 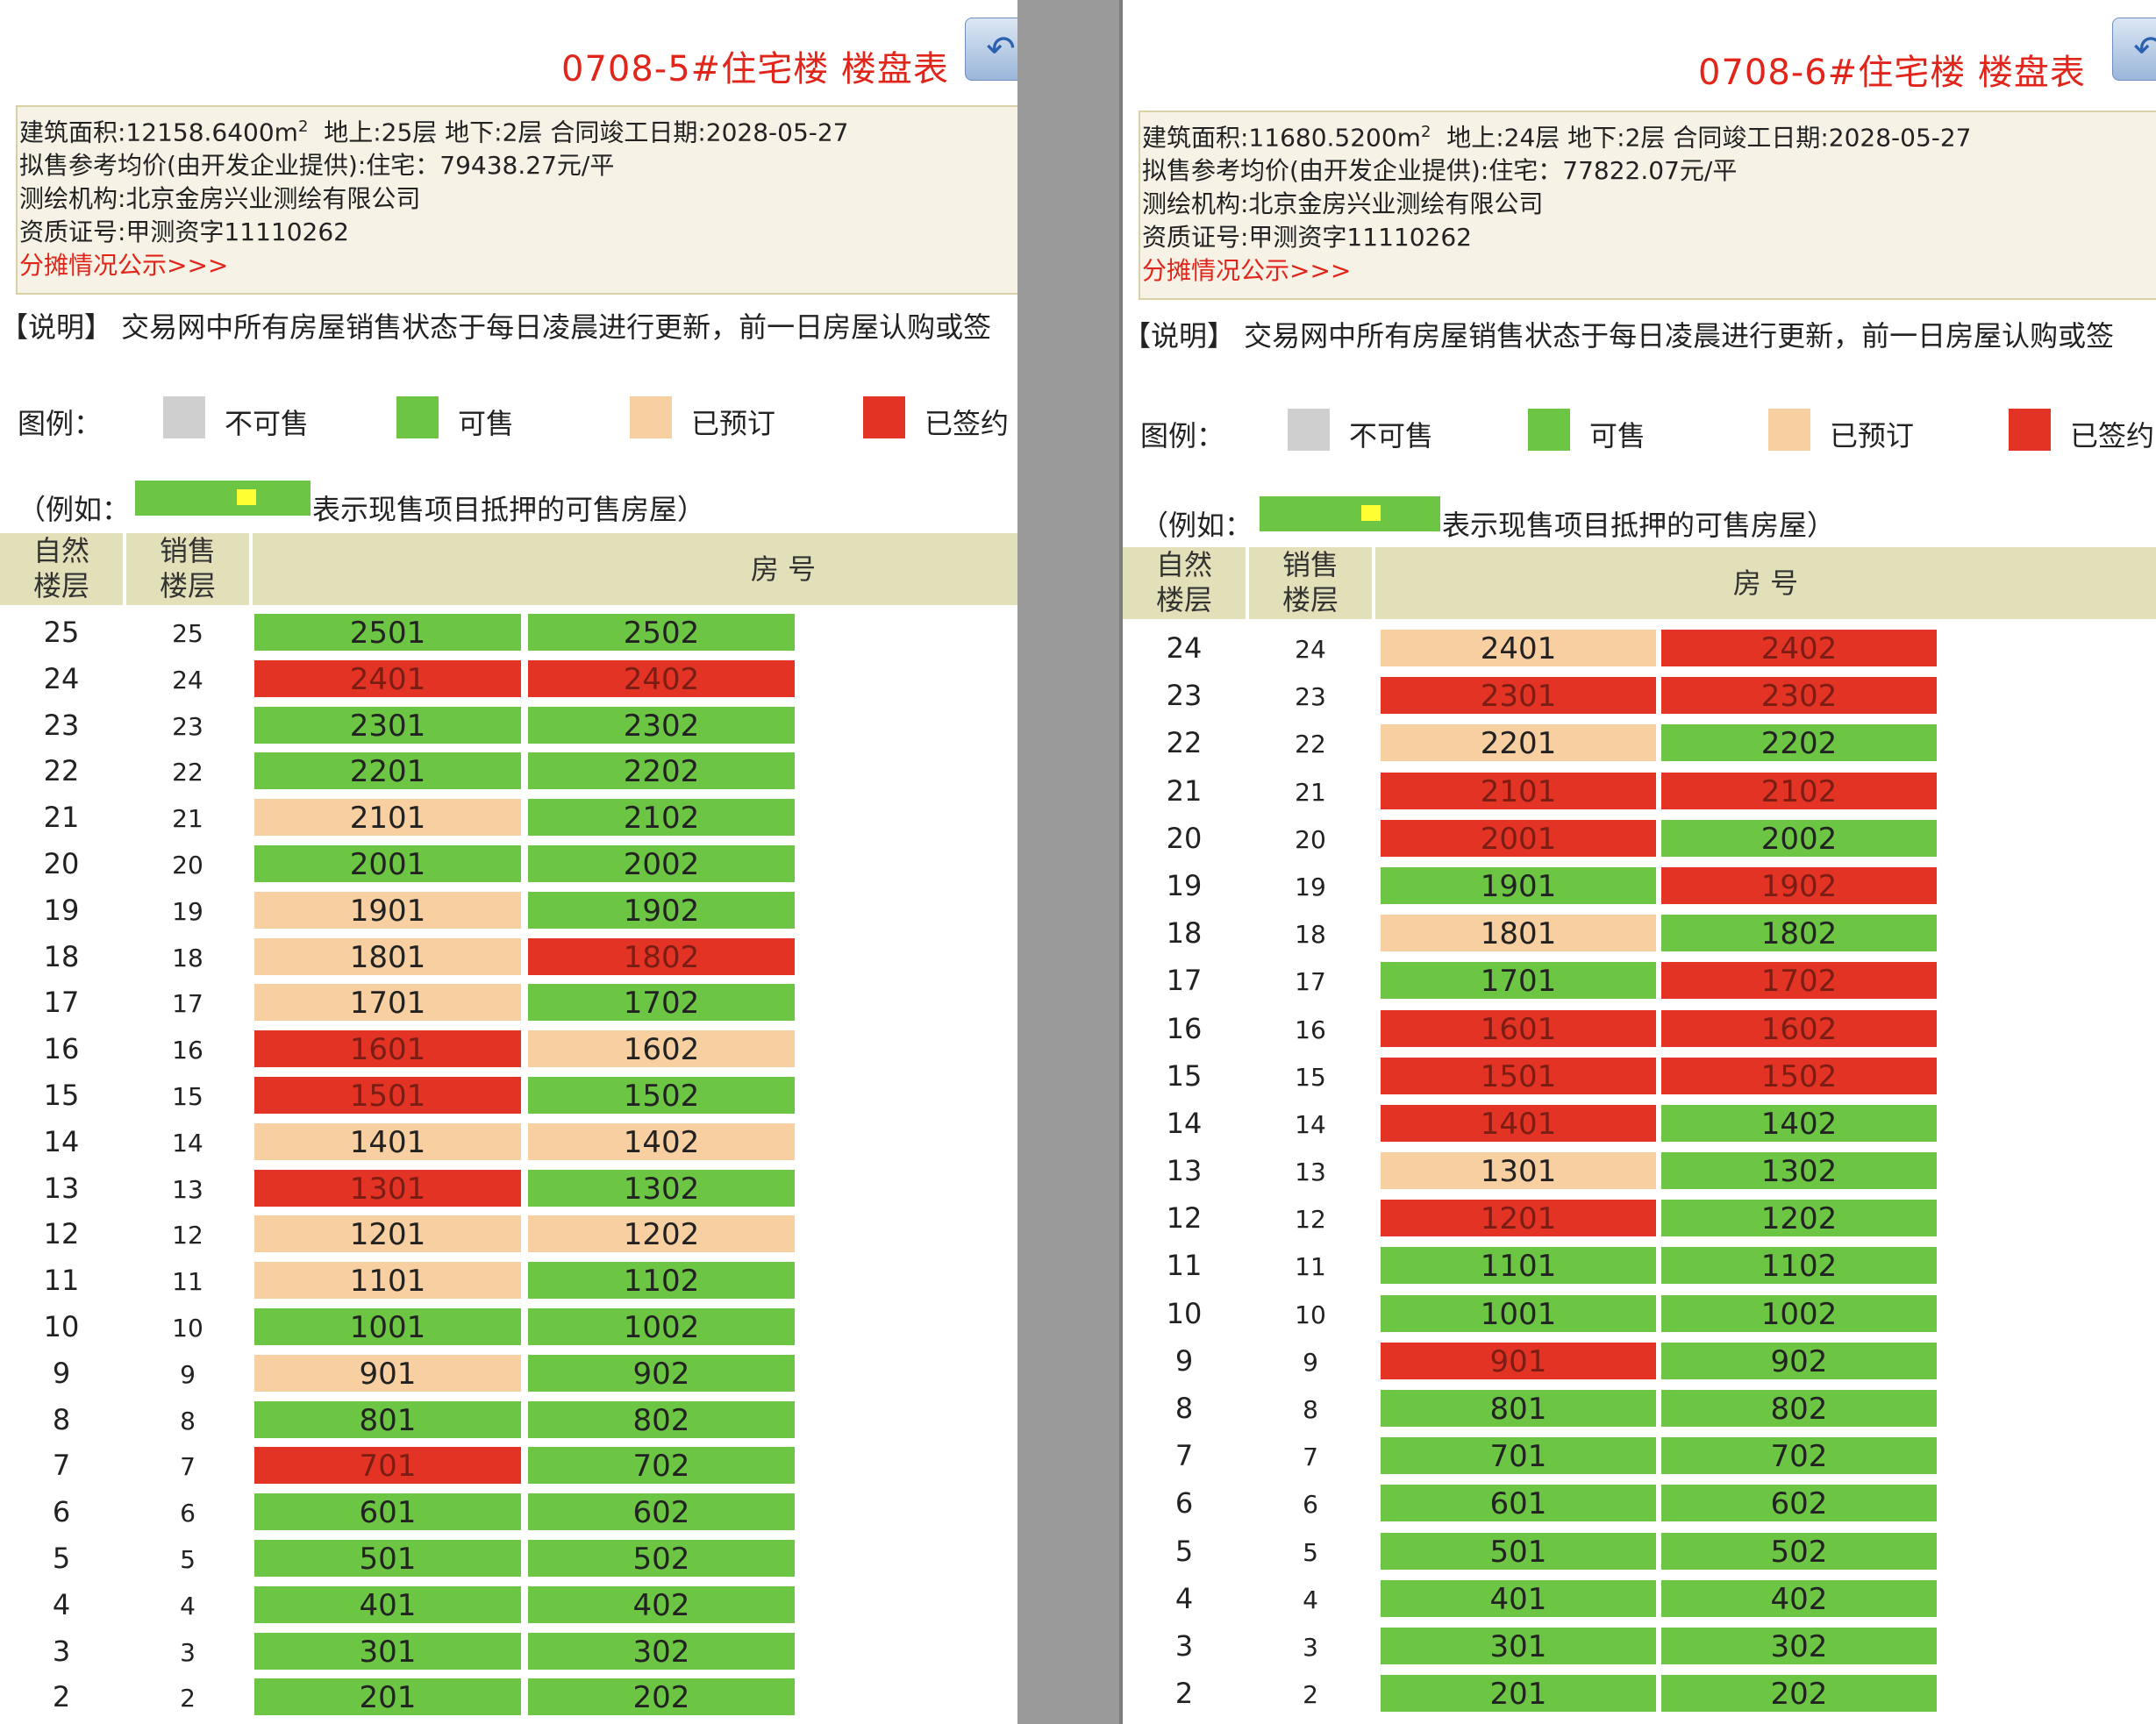 What do you see at coordinates (61, 1512) in the screenshot?
I see `natural-floor-cell: 6` at bounding box center [61, 1512].